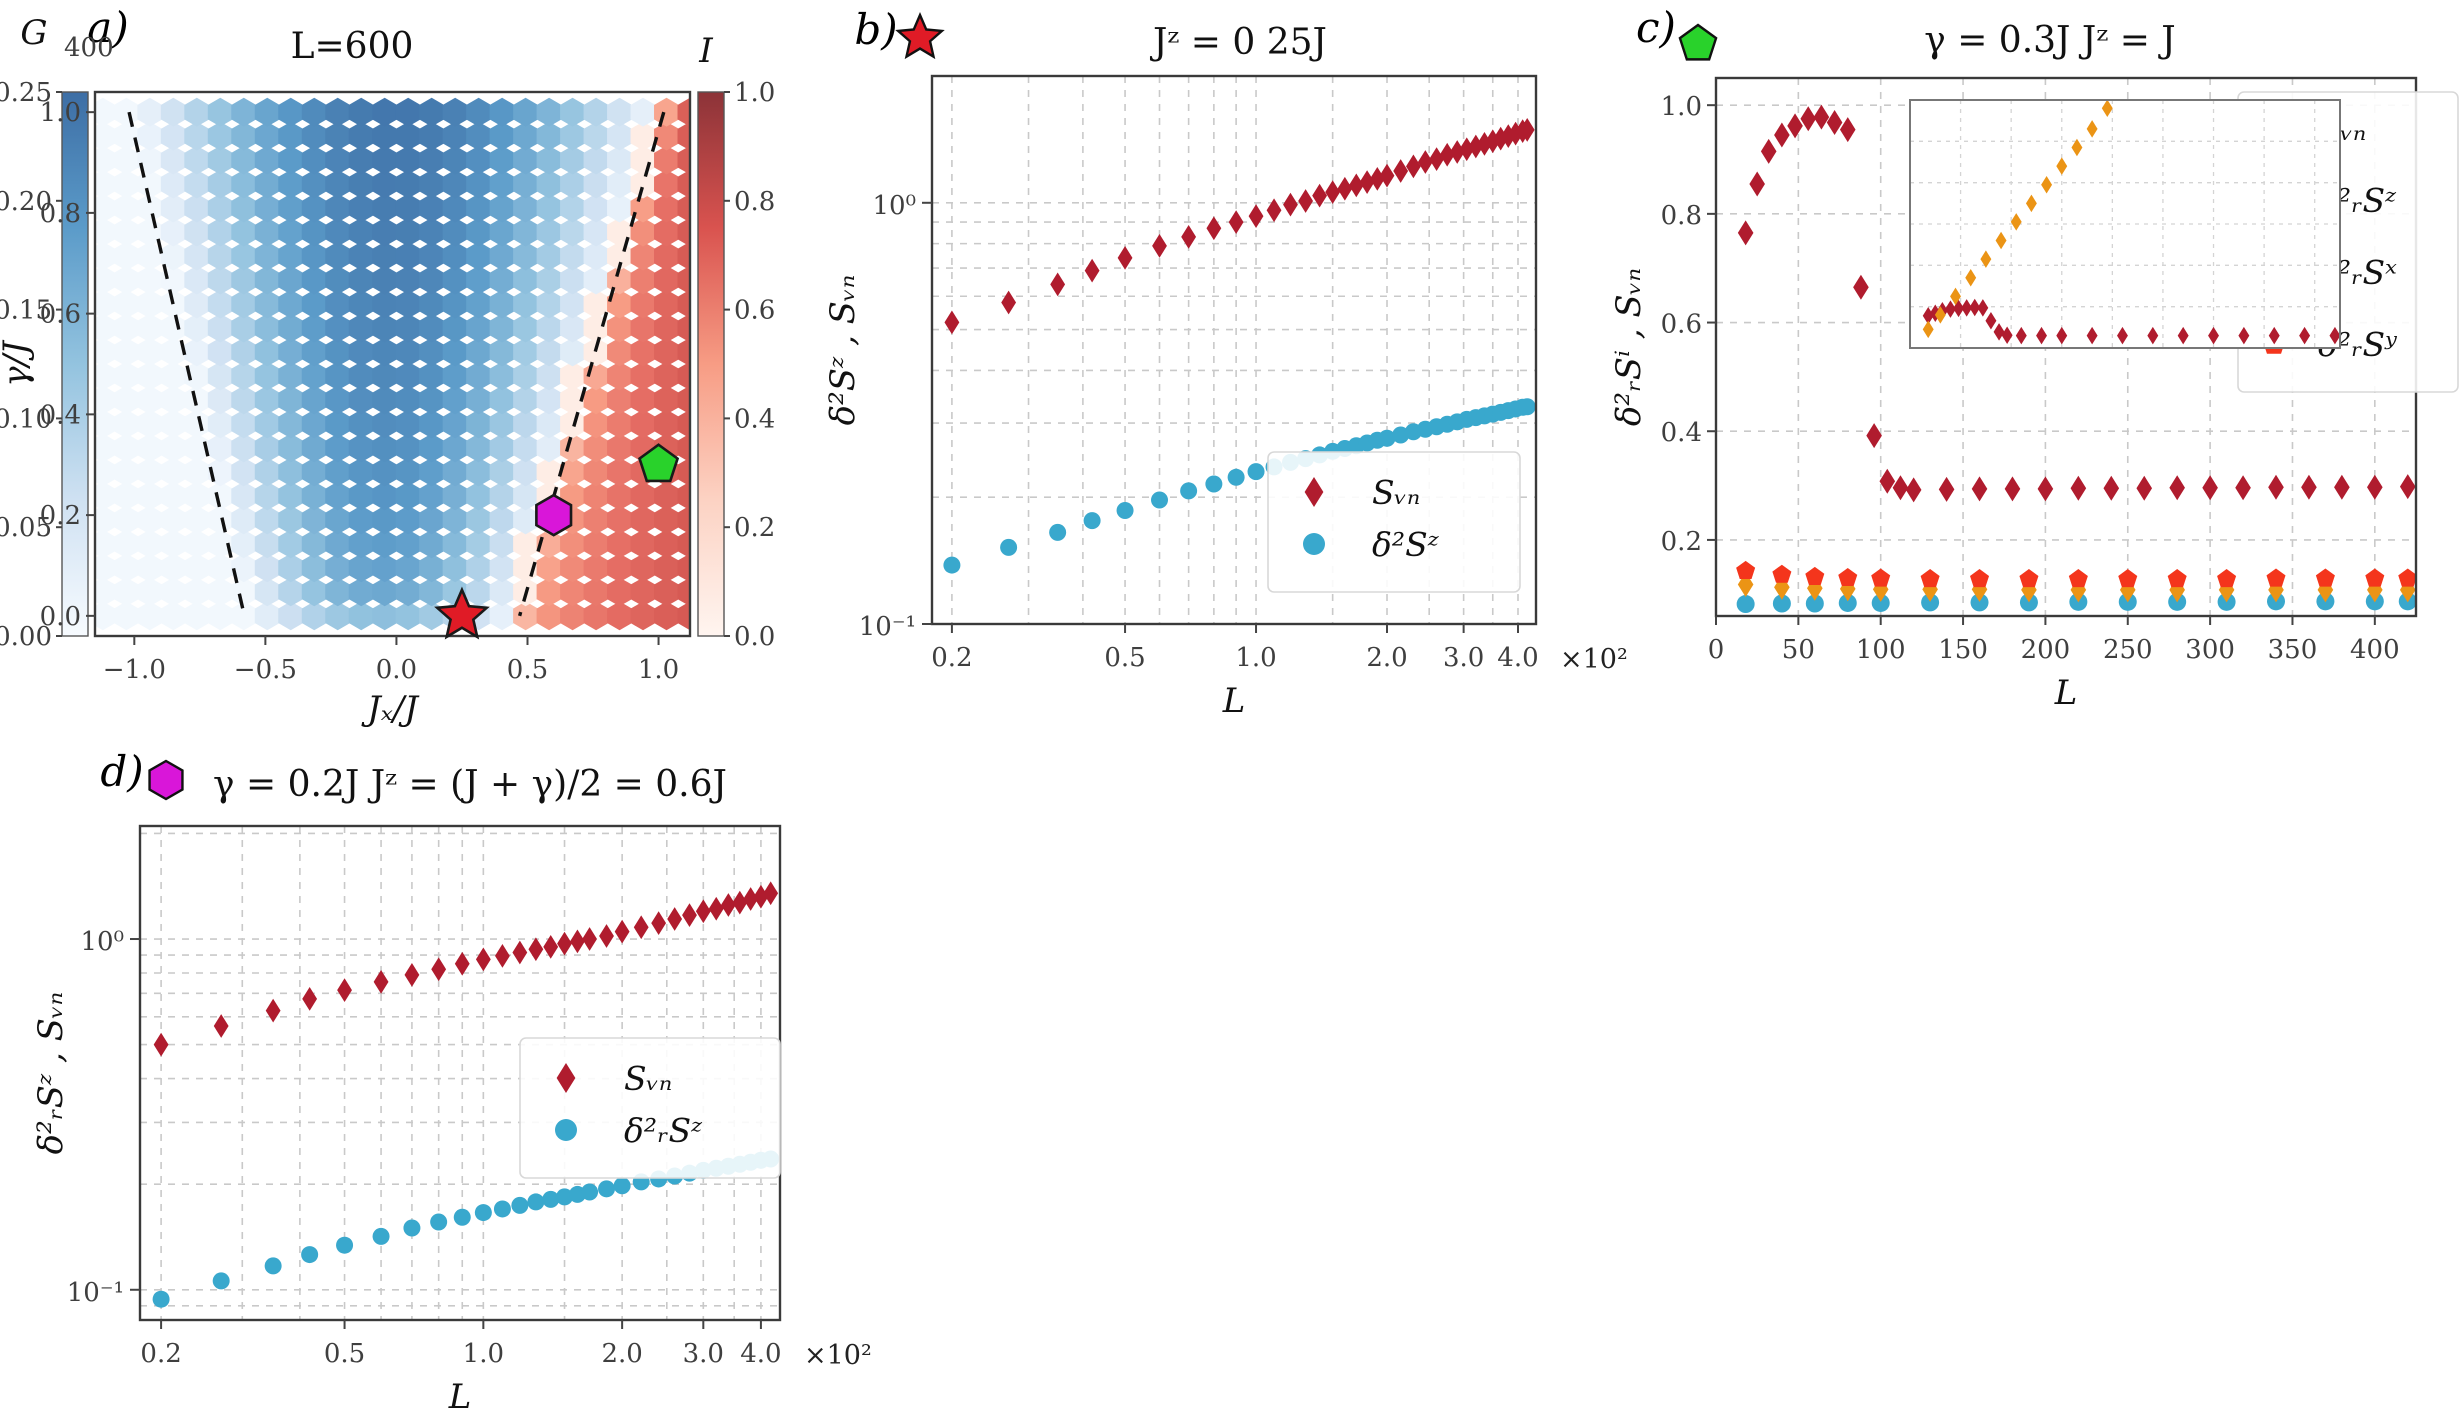  What do you see at coordinates (390, 709) in the screenshot?
I see `svg-text: Jₓ/J` at bounding box center [390, 709].